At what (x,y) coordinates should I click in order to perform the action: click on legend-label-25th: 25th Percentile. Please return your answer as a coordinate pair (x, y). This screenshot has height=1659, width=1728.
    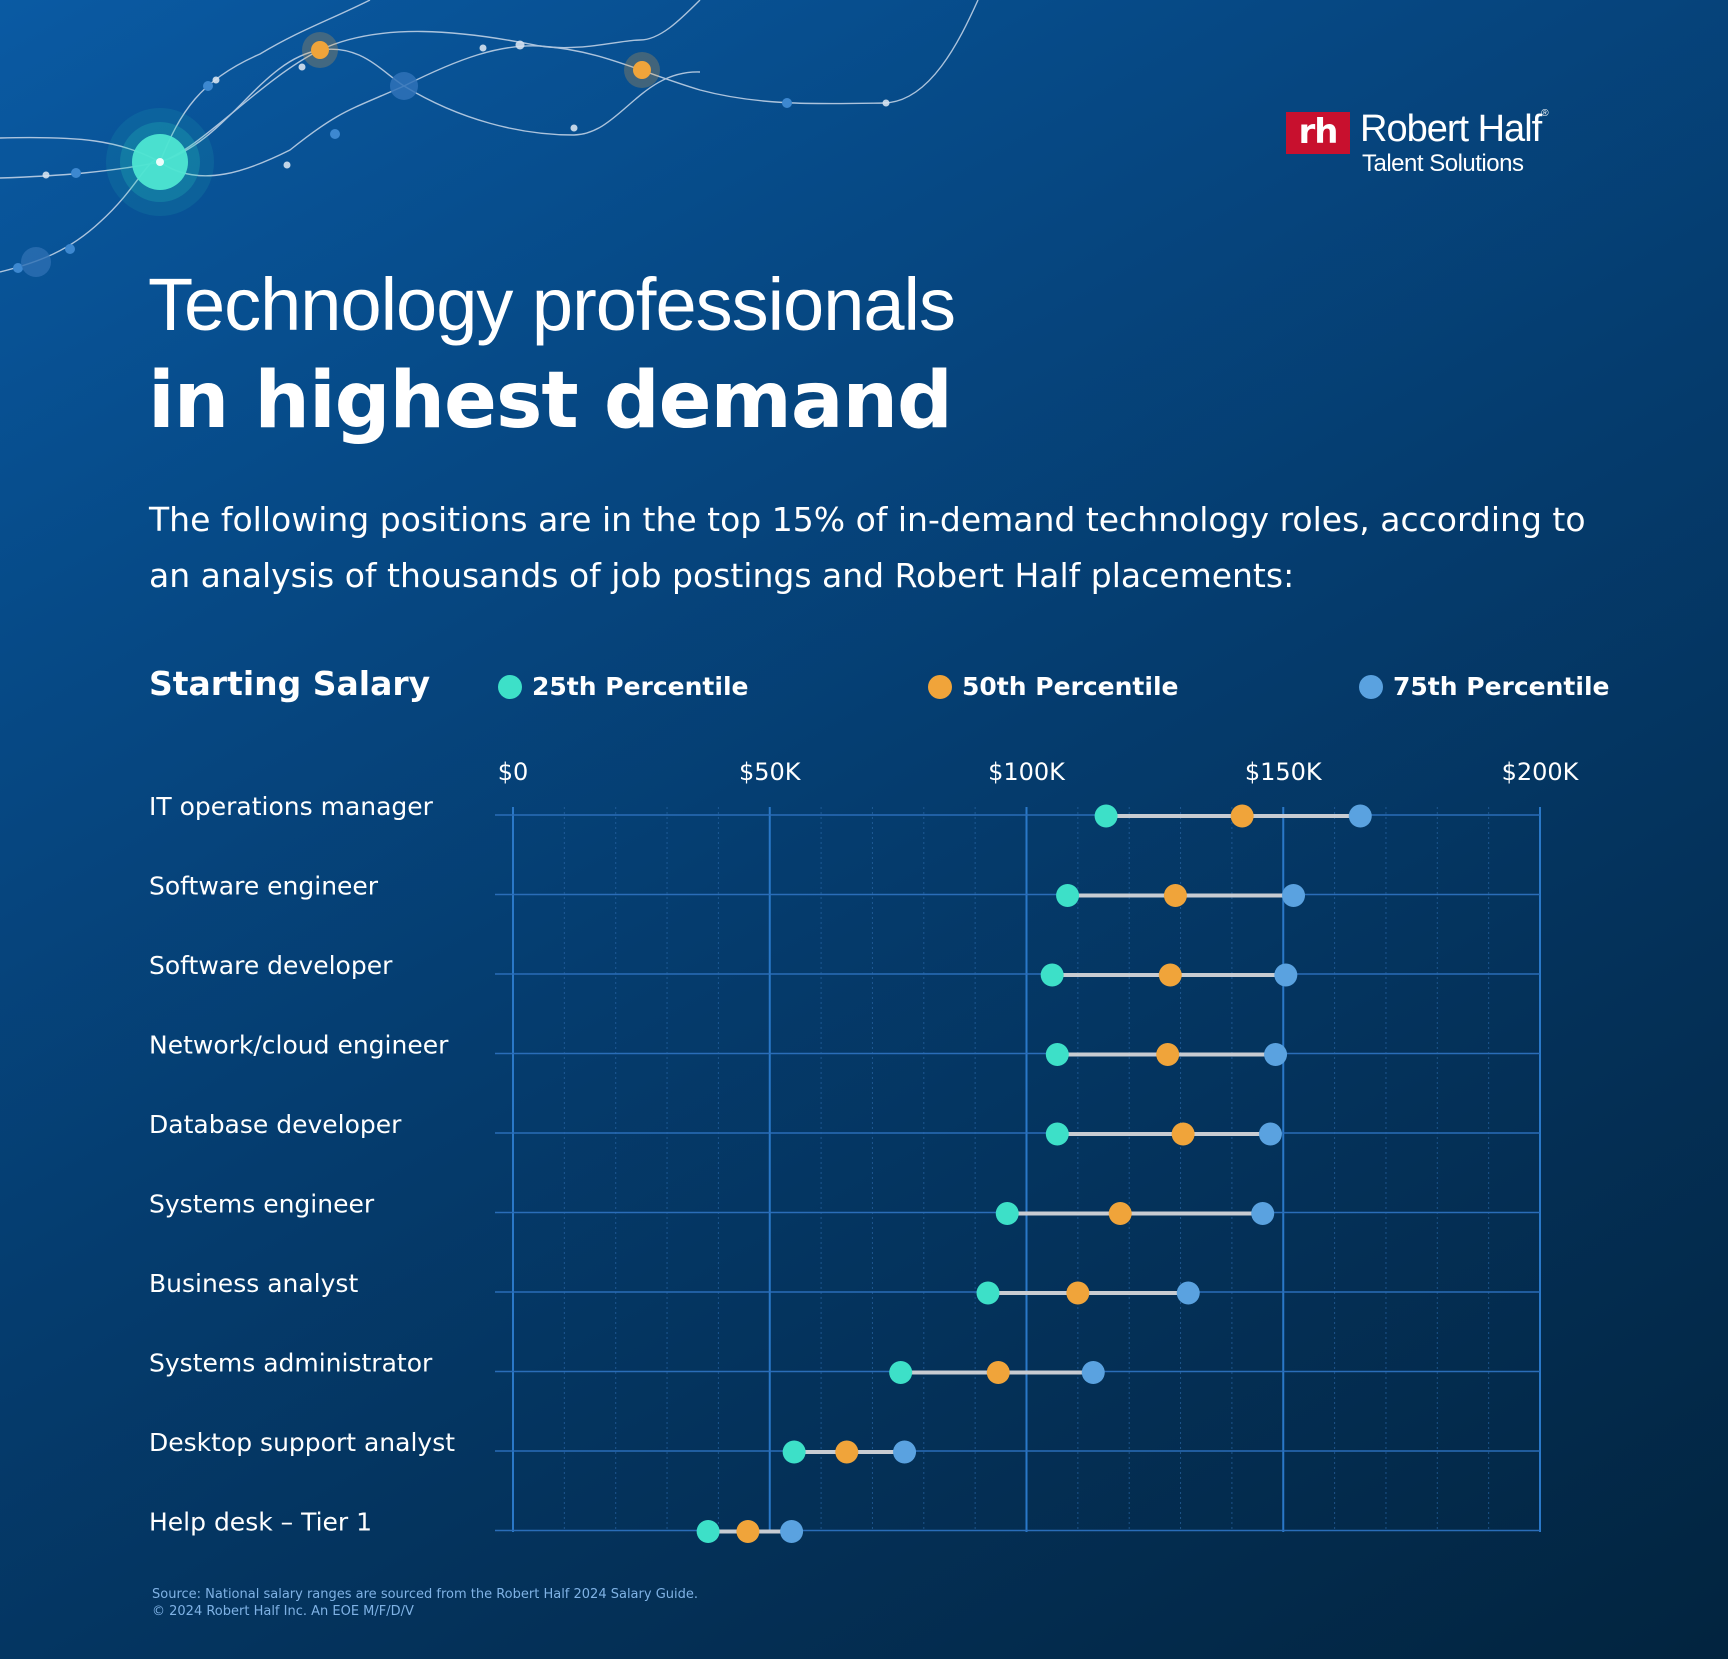
    Looking at the image, I should click on (640, 686).